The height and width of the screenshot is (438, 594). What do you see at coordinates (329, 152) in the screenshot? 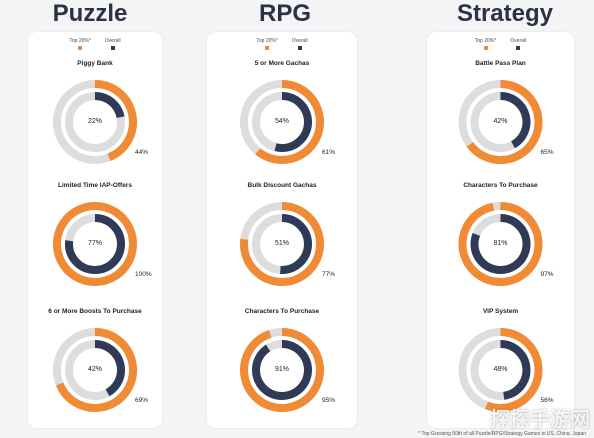
I see `top20-value-label: 61%` at bounding box center [329, 152].